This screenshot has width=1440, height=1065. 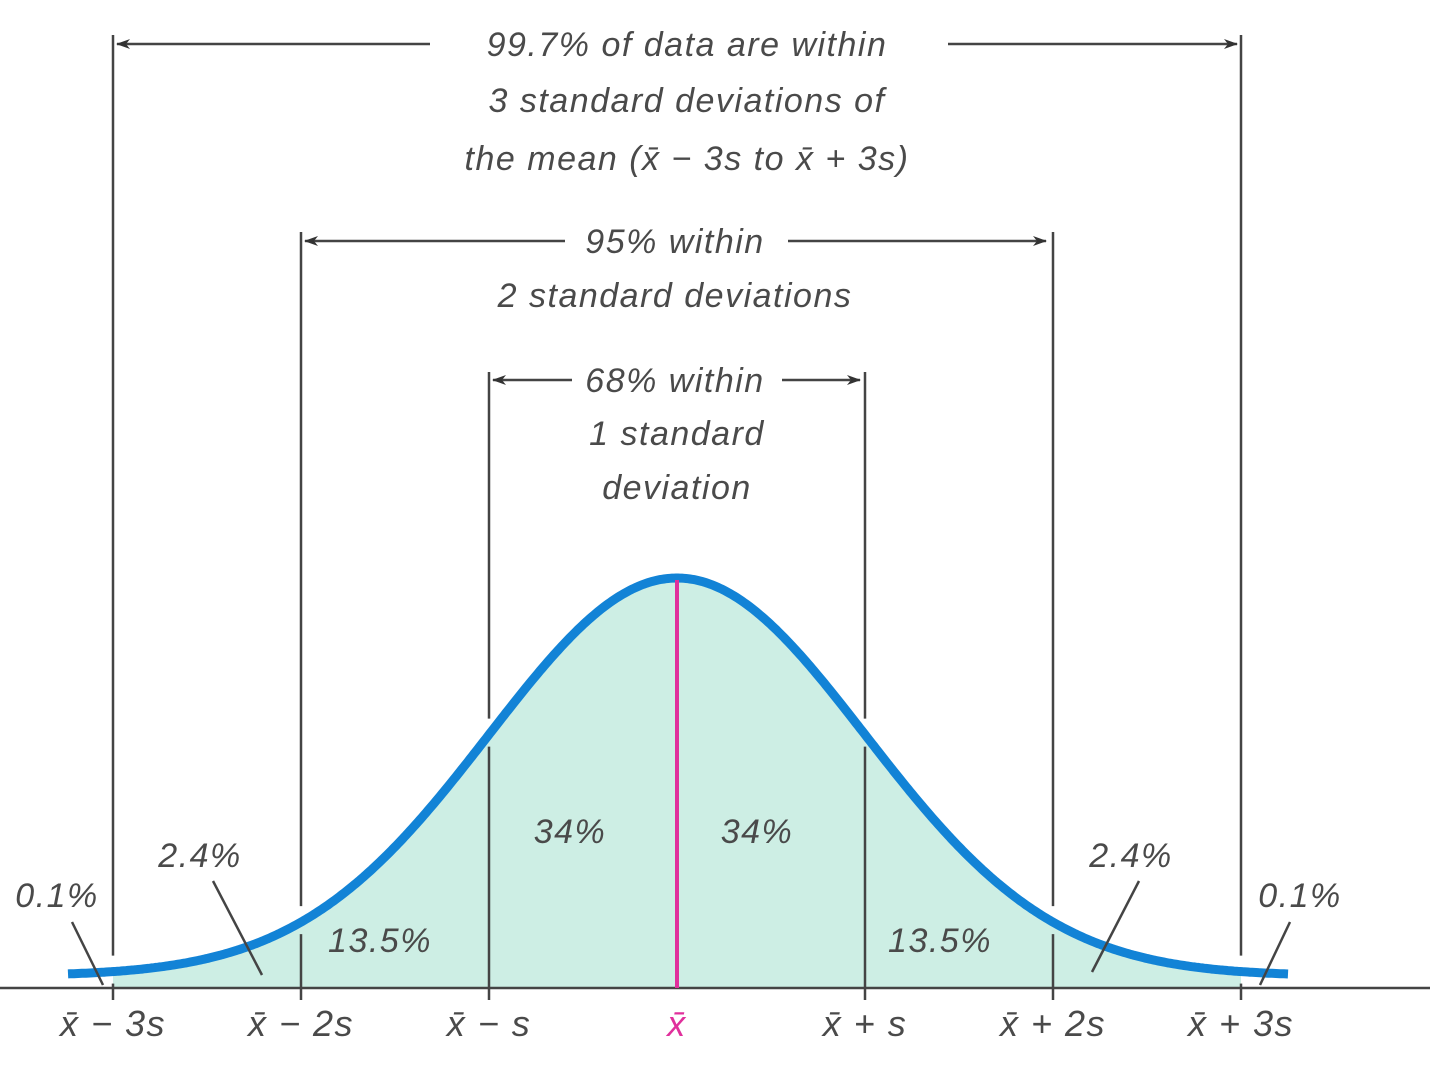 What do you see at coordinates (864, 1023) in the screenshot?
I see `axis-label-plus-1s: x̄ + s` at bounding box center [864, 1023].